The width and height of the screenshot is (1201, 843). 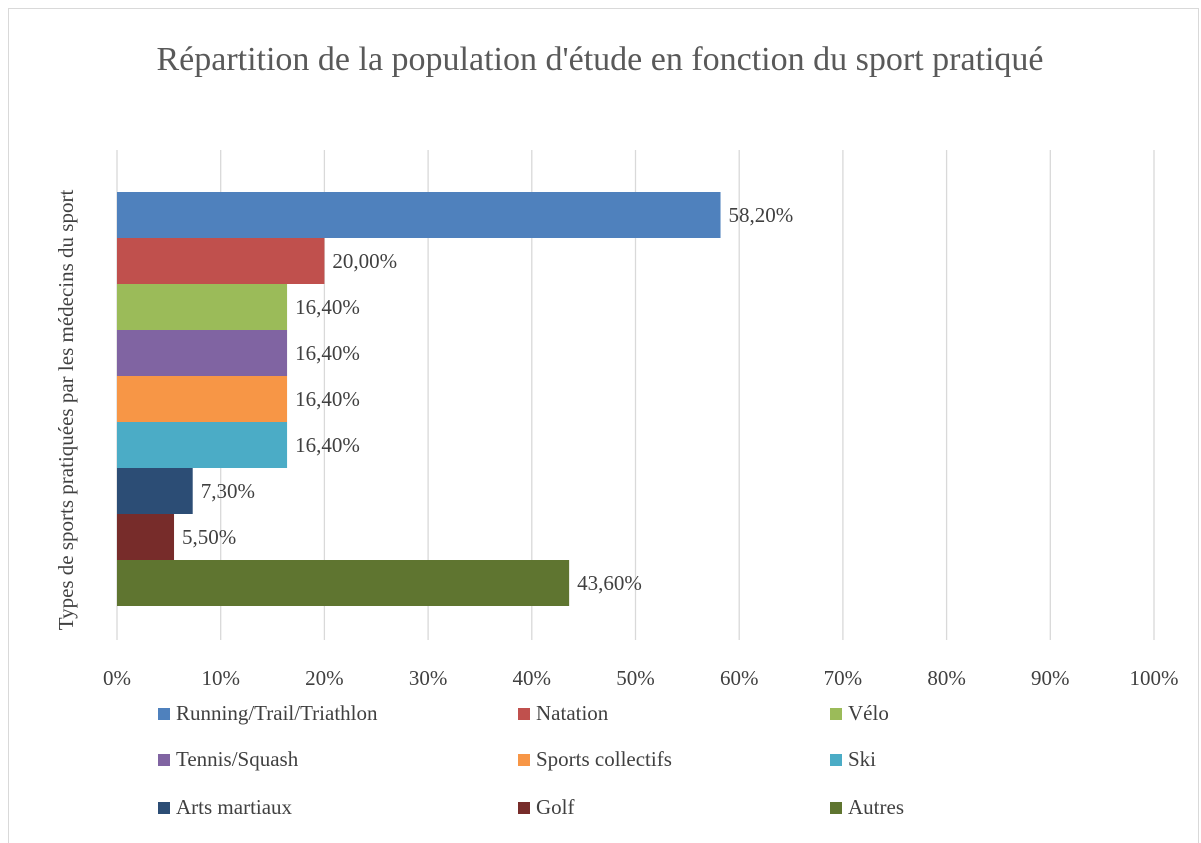 What do you see at coordinates (876, 807) in the screenshot?
I see `legend-label: Autres` at bounding box center [876, 807].